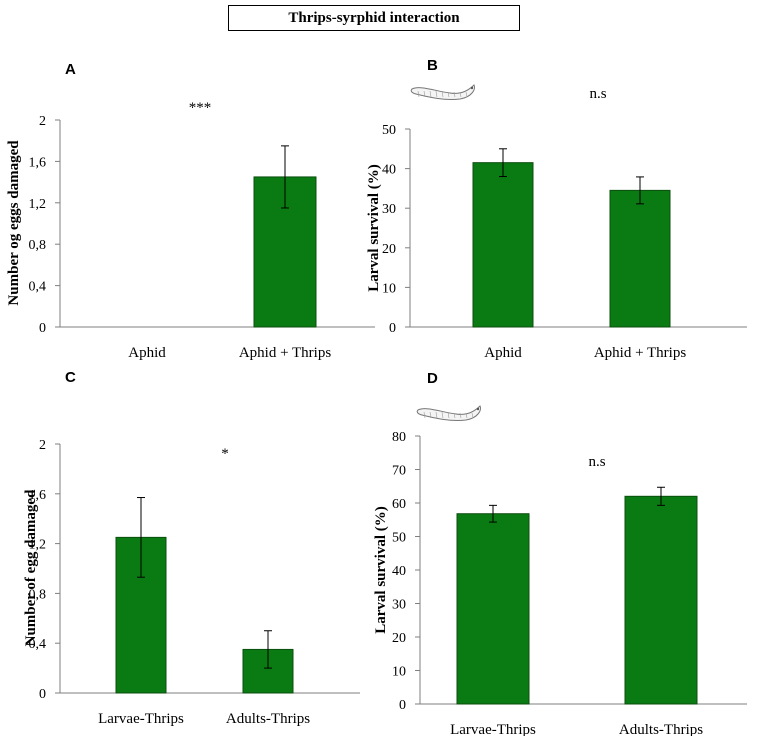 The image size is (765, 736). What do you see at coordinates (432, 378) in the screenshot?
I see `panel-letter: D` at bounding box center [432, 378].